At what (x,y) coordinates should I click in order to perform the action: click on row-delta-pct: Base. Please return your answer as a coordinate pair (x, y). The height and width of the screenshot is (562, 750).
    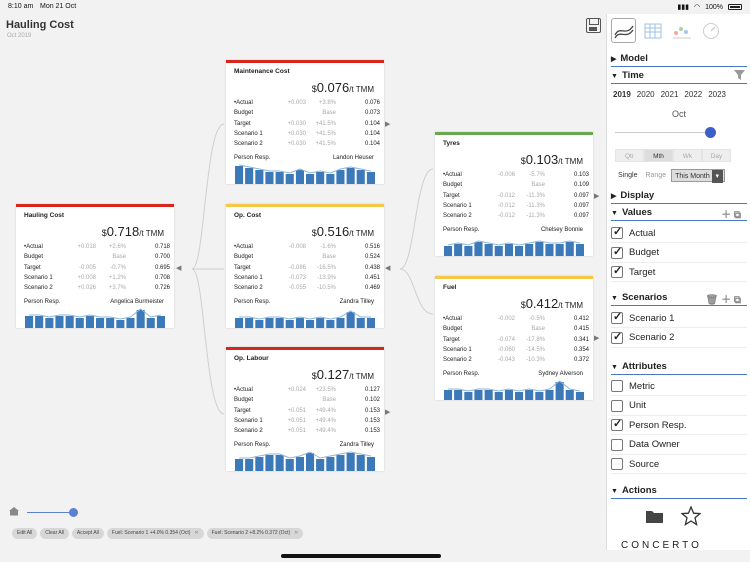
    Looking at the image, I should click on (329, 257).